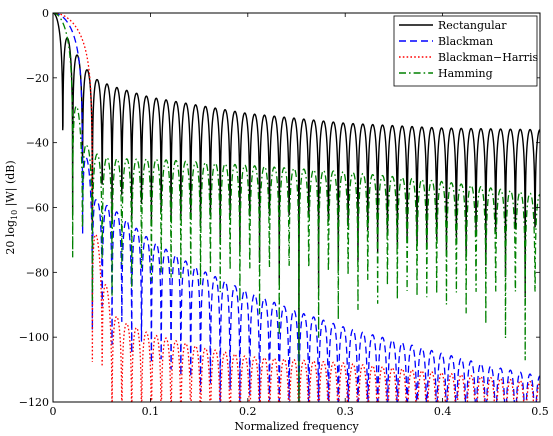 The image size is (553, 436). I want to click on x-tick-label: 0.3, so click(345, 411).